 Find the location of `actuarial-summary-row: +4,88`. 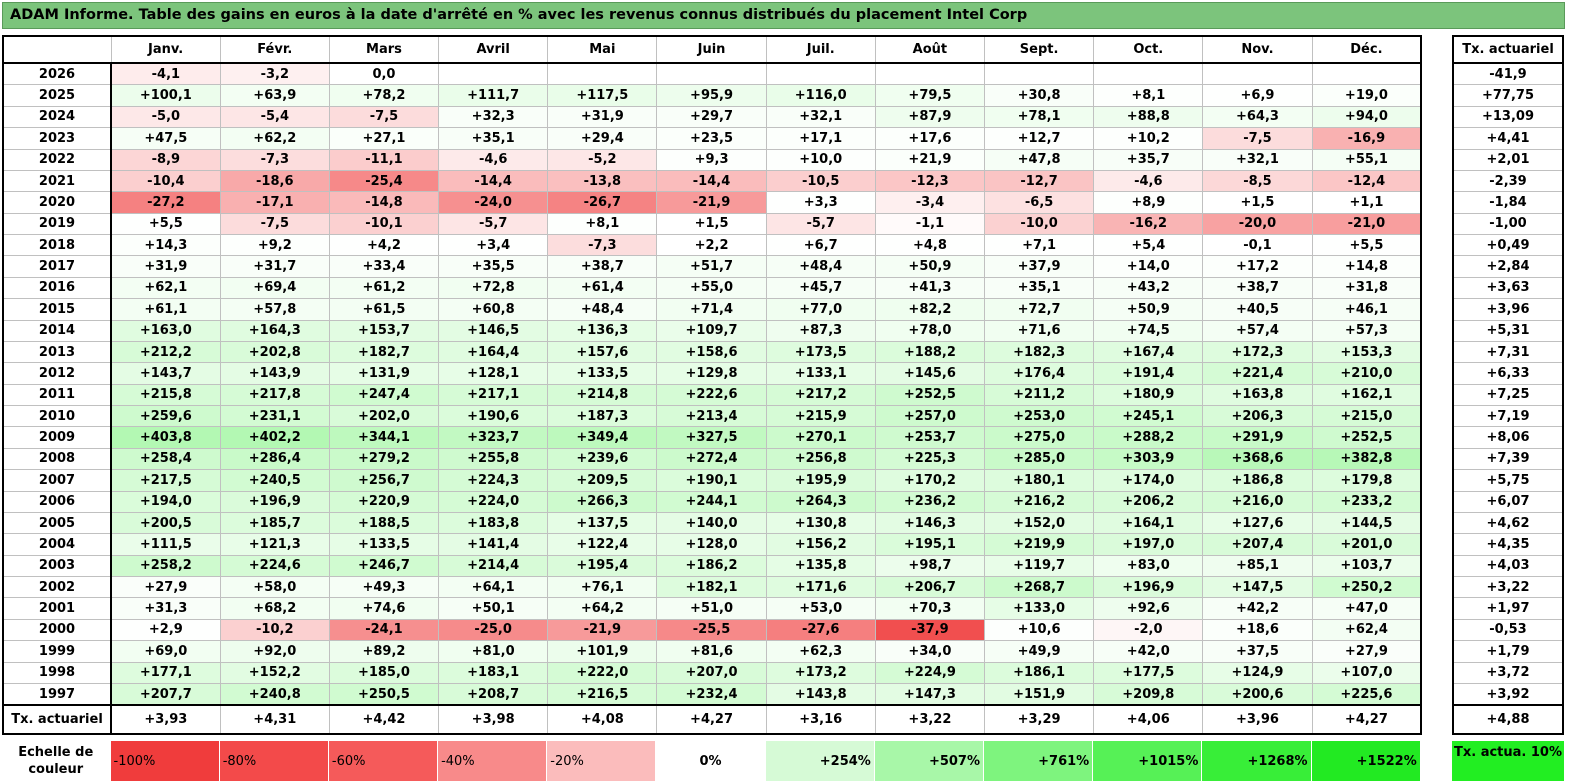

actuarial-summary-row: +4,88 is located at coordinates (1508, 719).